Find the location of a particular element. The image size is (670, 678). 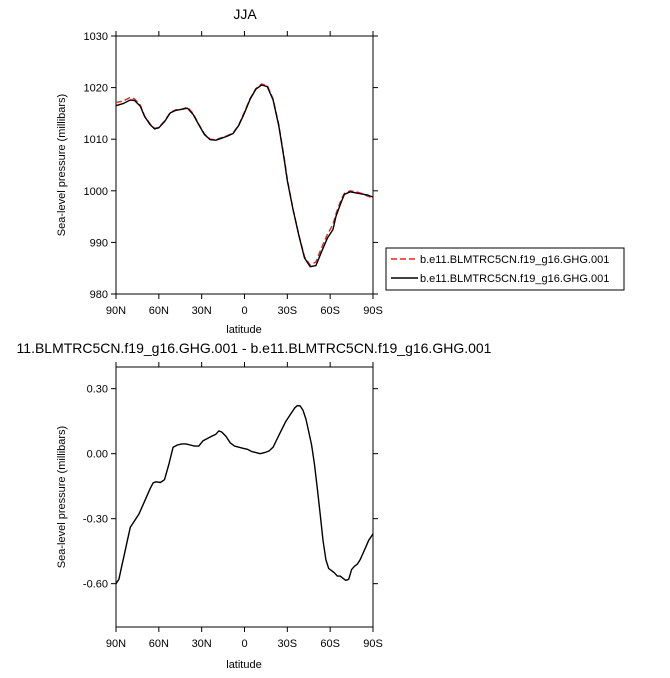

legend-box is located at coordinates (505, 269).